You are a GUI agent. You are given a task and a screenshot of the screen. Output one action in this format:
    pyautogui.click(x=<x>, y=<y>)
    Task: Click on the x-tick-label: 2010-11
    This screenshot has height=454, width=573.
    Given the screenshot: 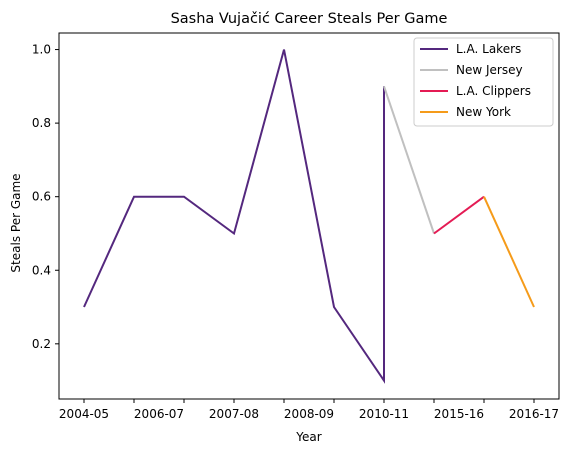 What is the action you would take?
    pyautogui.click(x=384, y=414)
    